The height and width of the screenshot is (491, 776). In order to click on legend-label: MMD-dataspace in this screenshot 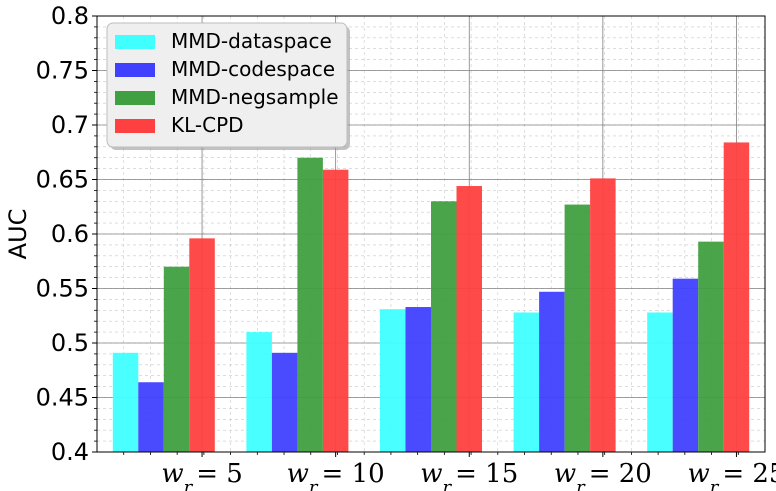, I will do `click(251, 41)`.